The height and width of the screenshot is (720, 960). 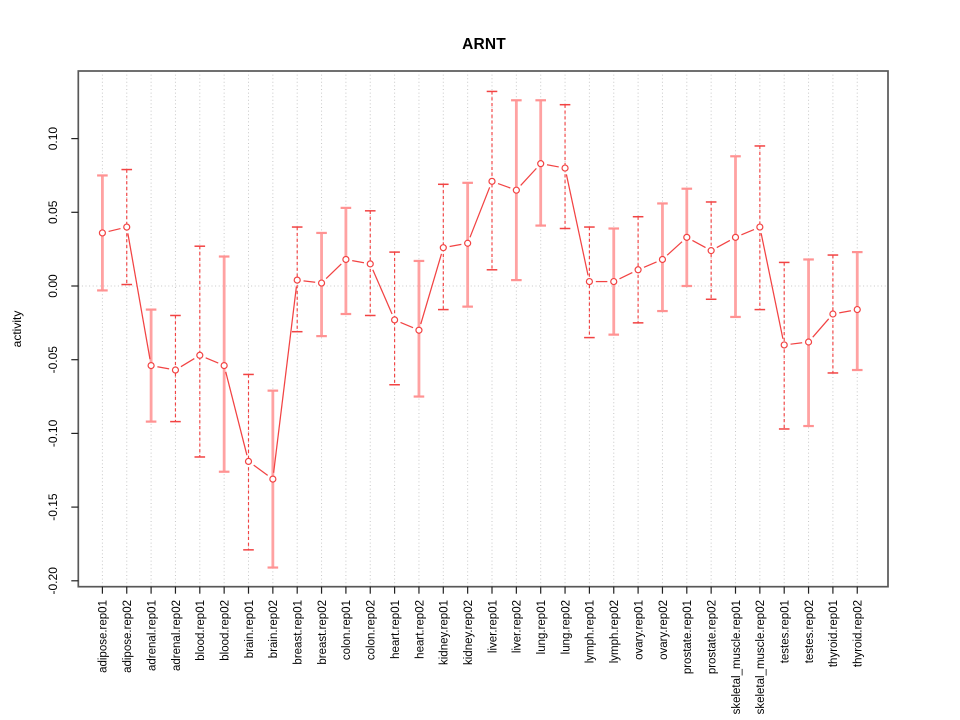 I want to click on x-tick-label: thyroid.rep02, so click(x=859, y=633).